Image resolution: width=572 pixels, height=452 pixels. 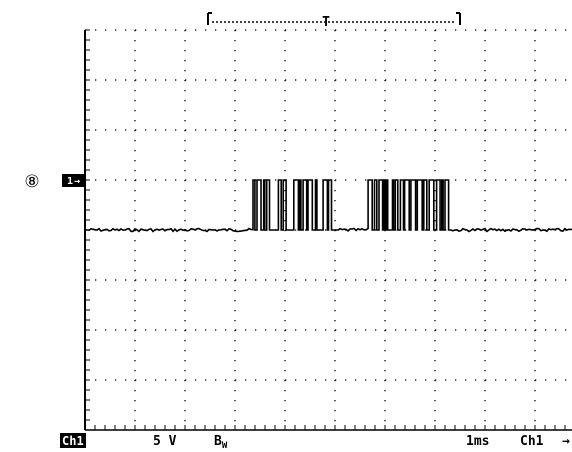 I want to click on time-per-div: 1ms, so click(x=477, y=441).